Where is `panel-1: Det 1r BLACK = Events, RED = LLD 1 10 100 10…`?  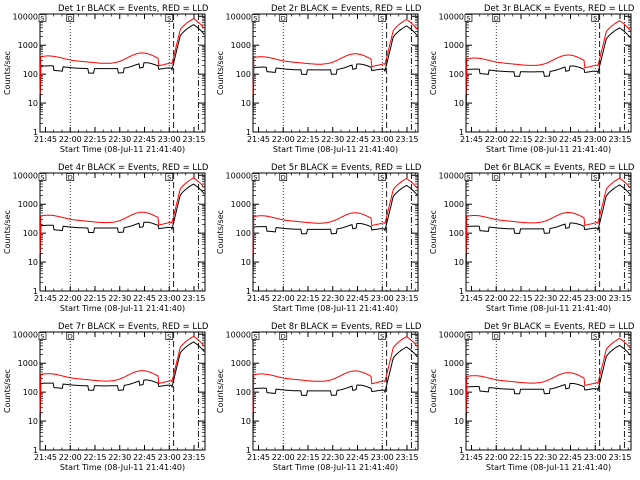 panel-1: Det 1r BLACK = Events, RED = LLD 1 10 100 10… is located at coordinates (106, 79).